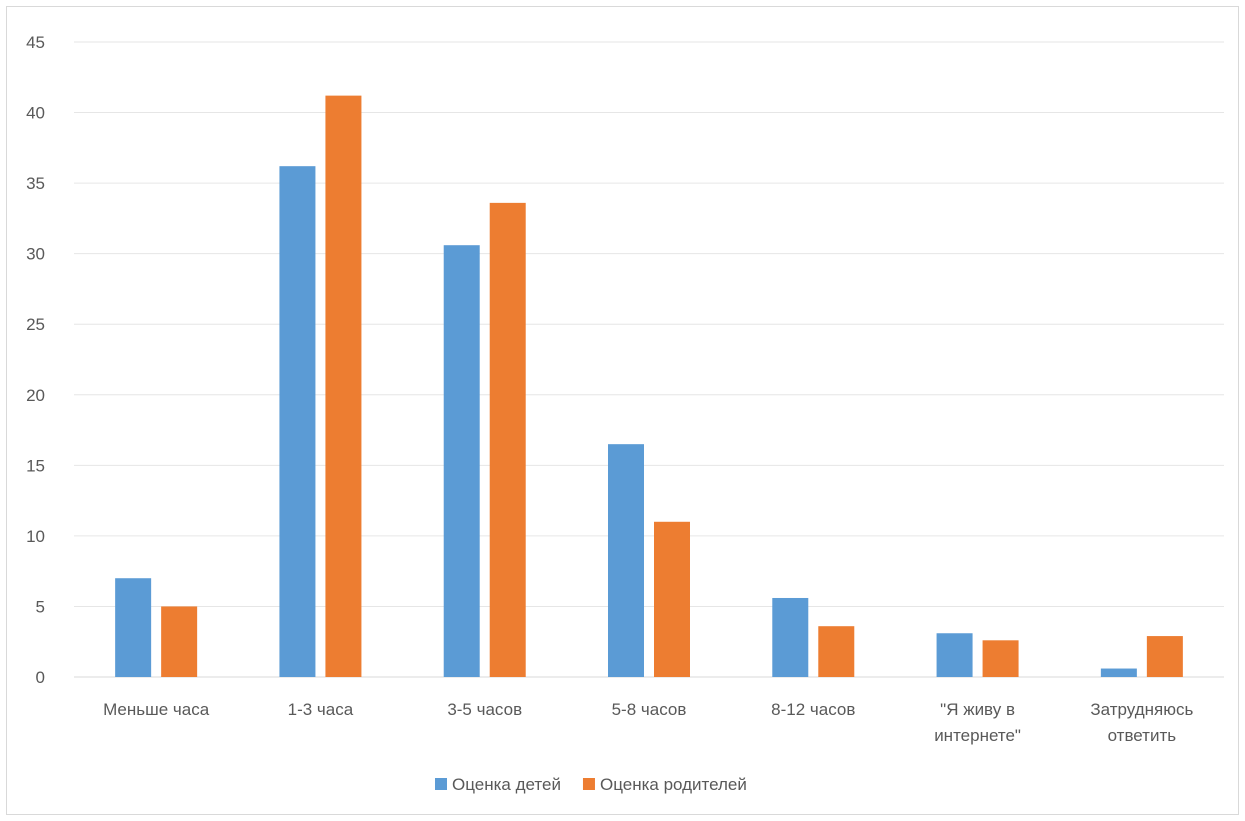  I want to click on y-tick-label: 40, so click(35, 113).